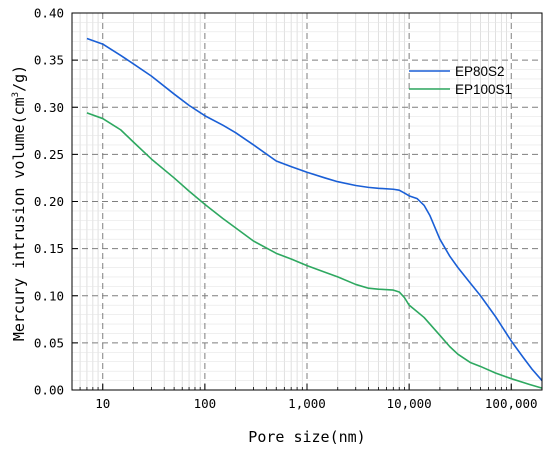  What do you see at coordinates (102, 403) in the screenshot?
I see `x-tick-label: 10` at bounding box center [102, 403].